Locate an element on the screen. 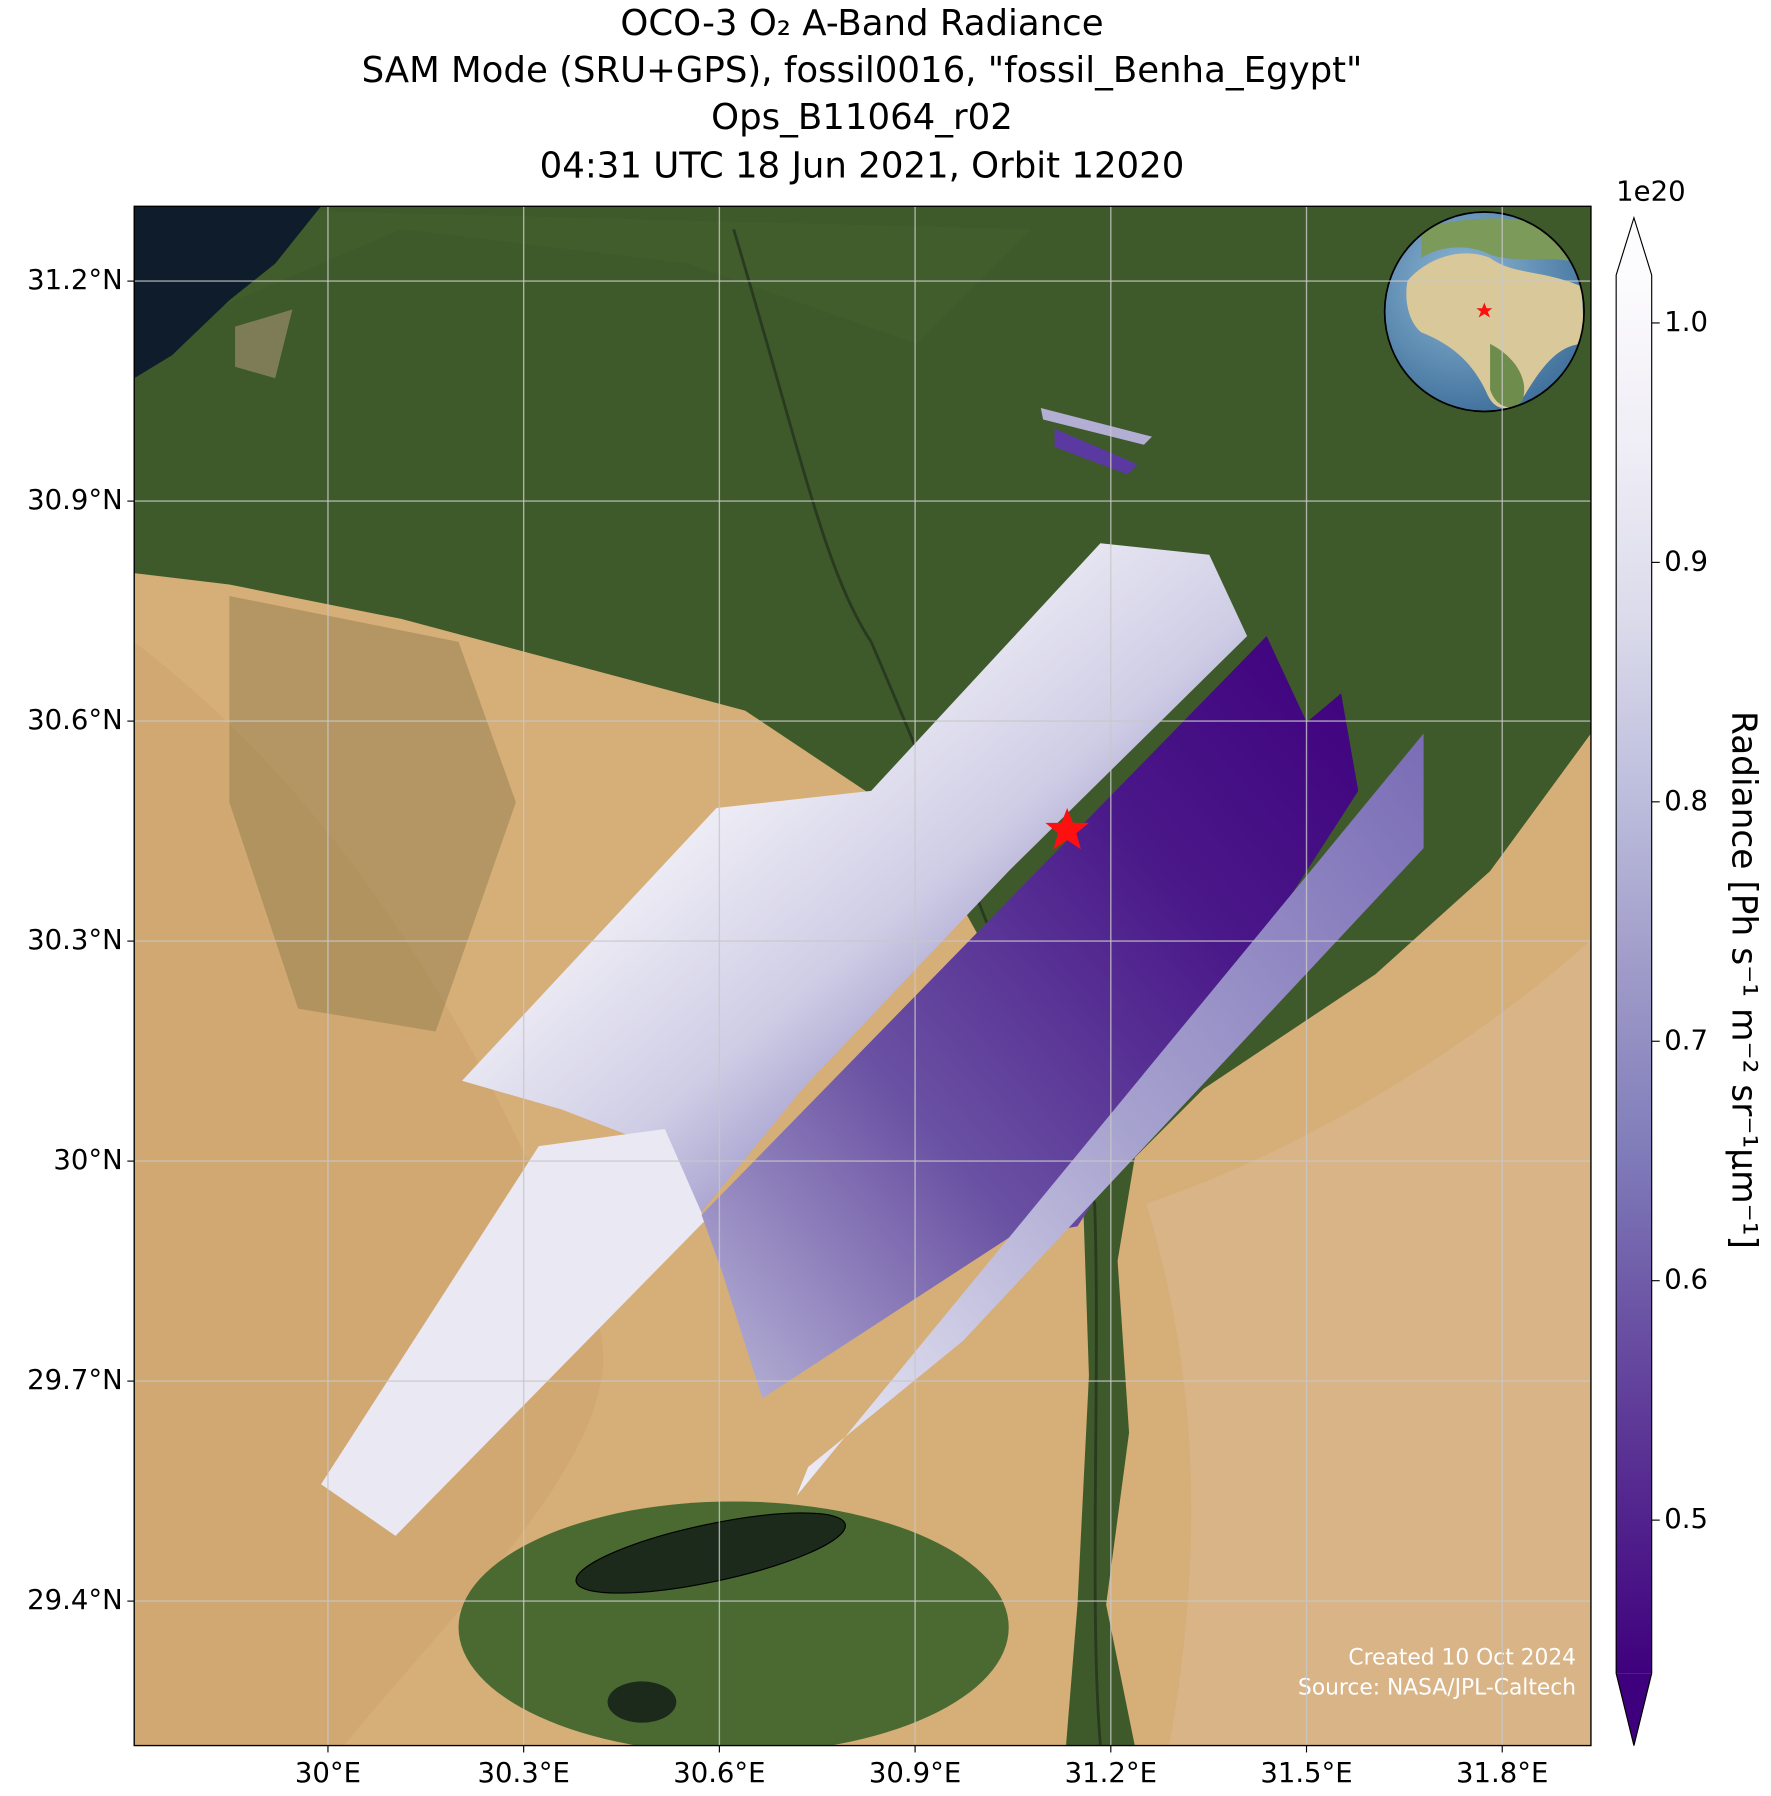 This screenshot has height=1796, width=1771. colorbar-extend-low is located at coordinates (1634, 1709).